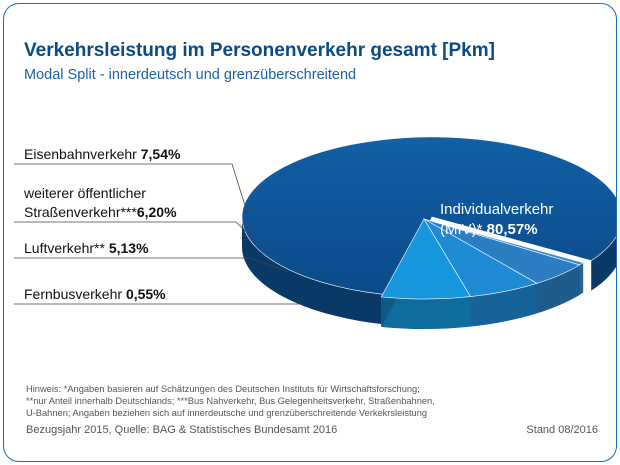 The image size is (620, 465). What do you see at coordinates (562, 430) in the screenshot?
I see `stand-date: Stand 08/2016` at bounding box center [562, 430].